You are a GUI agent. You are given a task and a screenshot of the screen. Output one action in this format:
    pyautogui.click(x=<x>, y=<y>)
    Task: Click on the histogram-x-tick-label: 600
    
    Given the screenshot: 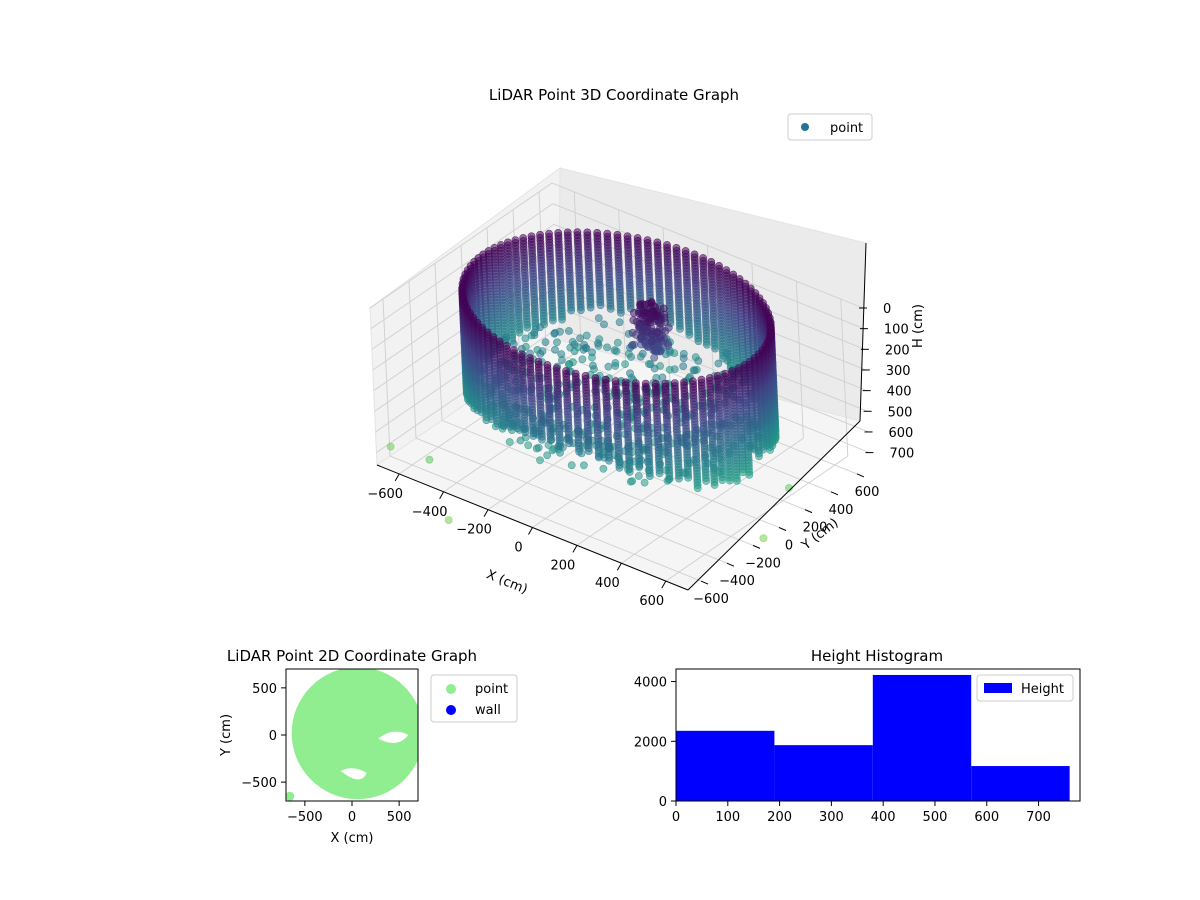 What is the action you would take?
    pyautogui.click(x=986, y=817)
    